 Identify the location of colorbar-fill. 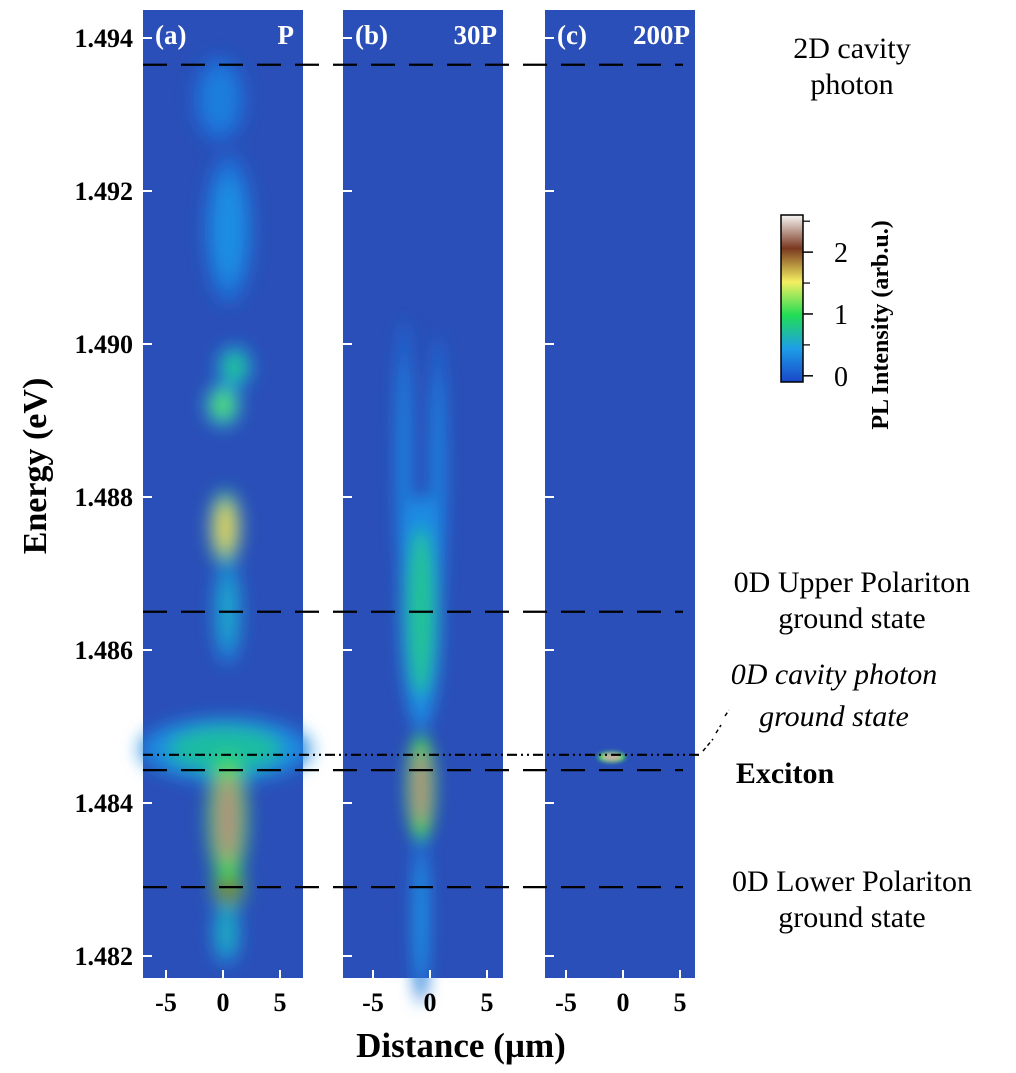
(792, 298).